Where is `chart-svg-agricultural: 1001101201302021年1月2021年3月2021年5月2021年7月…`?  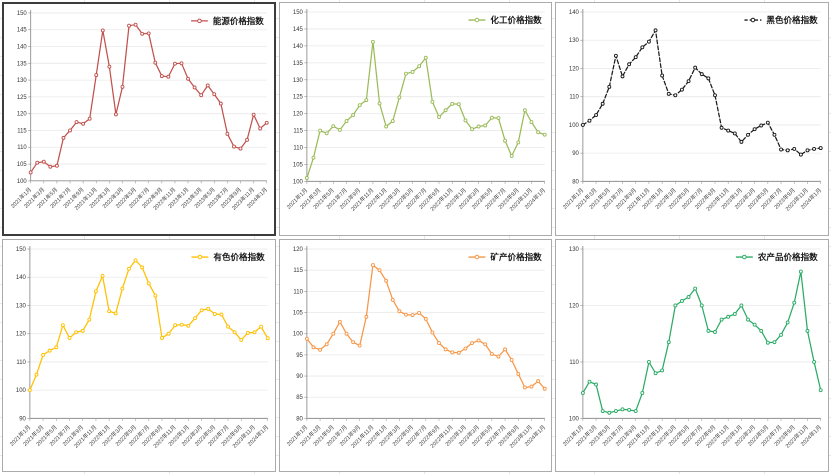 chart-svg-agricultural: 1001101201302021年1月2021年3月2021年5月2021年7月… is located at coordinates (692, 347).